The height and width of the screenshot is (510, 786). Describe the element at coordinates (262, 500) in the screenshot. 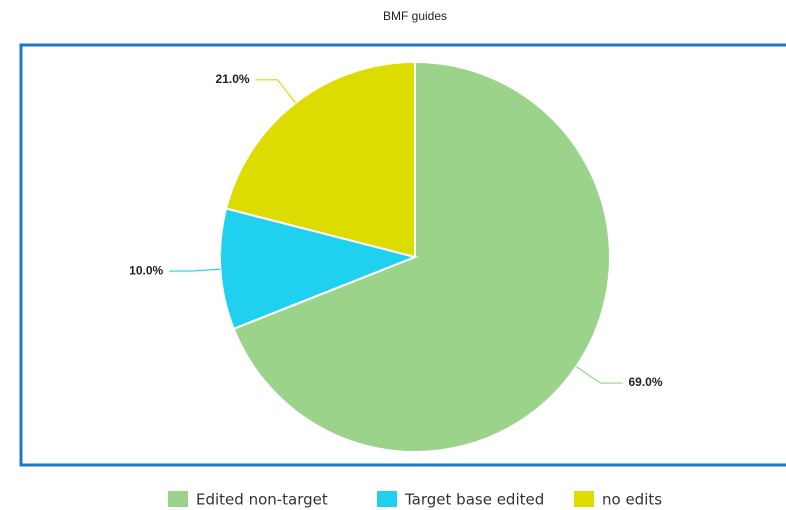

I see `legend-label: Edited non-target` at that location.